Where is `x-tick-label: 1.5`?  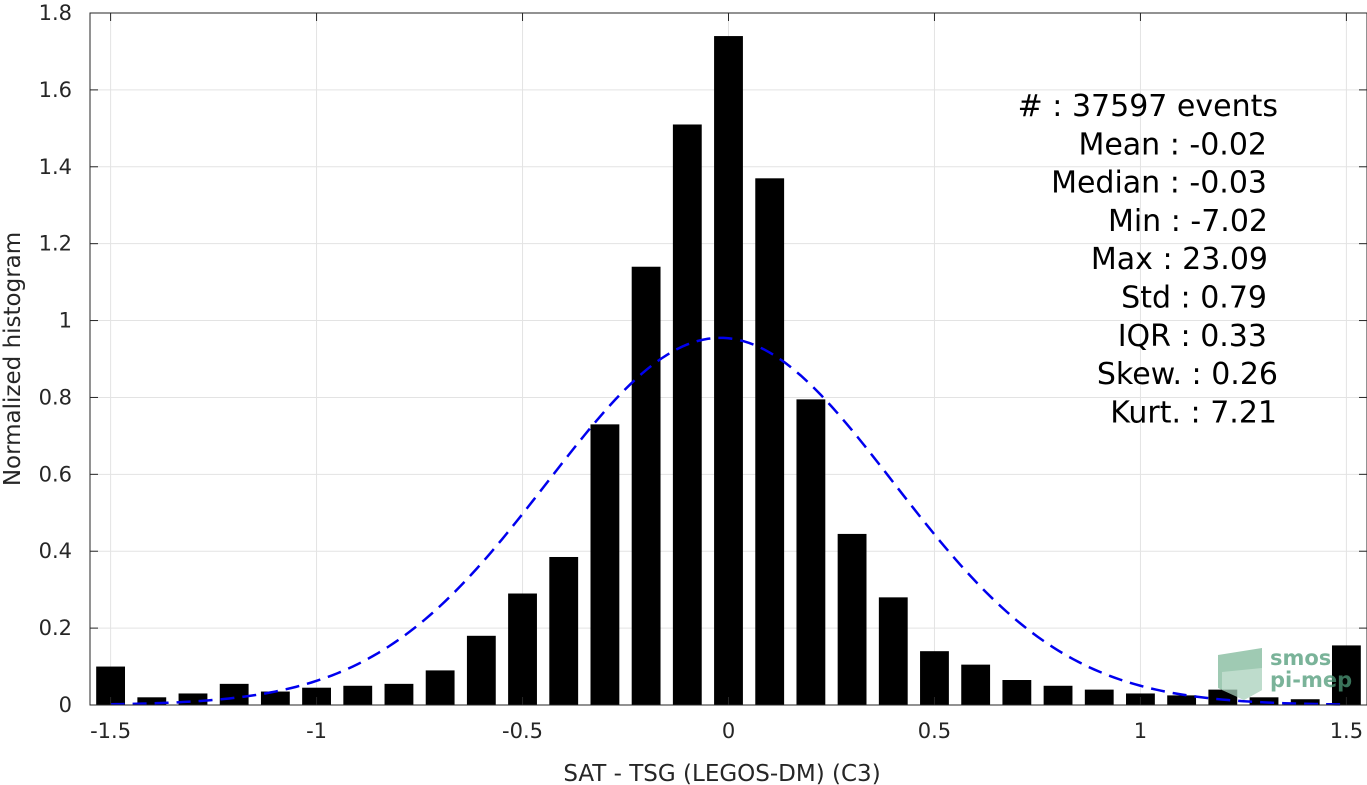 x-tick-label: 1.5 is located at coordinates (1346, 731).